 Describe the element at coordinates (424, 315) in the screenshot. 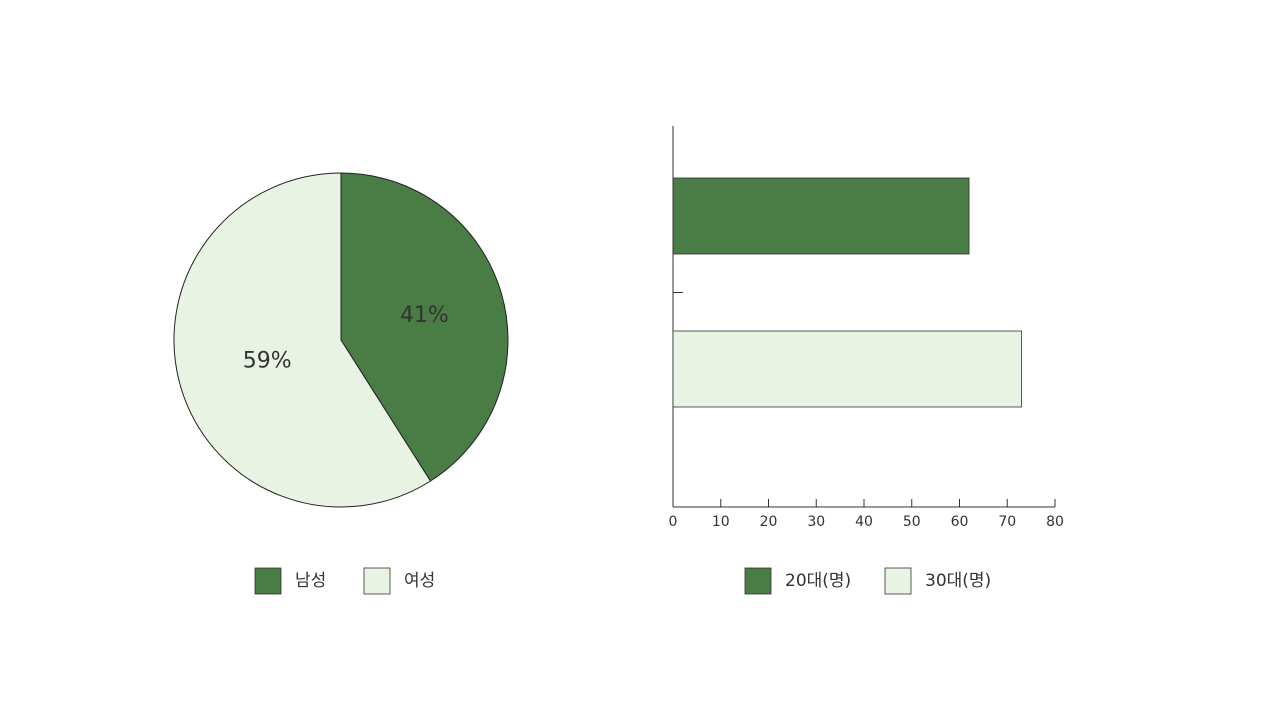

I see `slice-label: 41%` at that location.